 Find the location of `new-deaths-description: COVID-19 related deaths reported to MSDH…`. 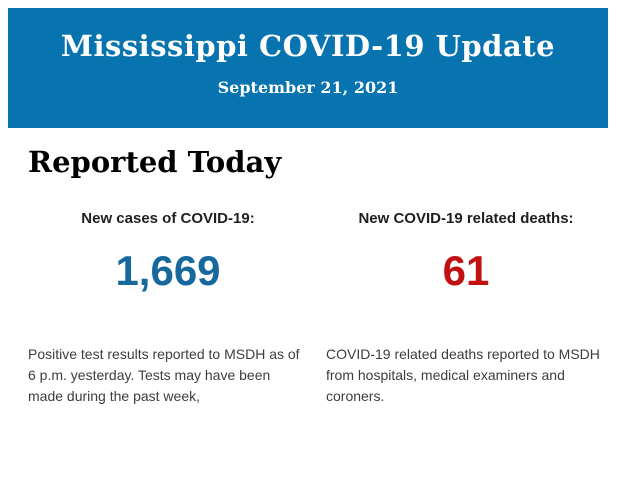

new-deaths-description: COVID-19 related deaths reported to MSDH… is located at coordinates (463, 375).